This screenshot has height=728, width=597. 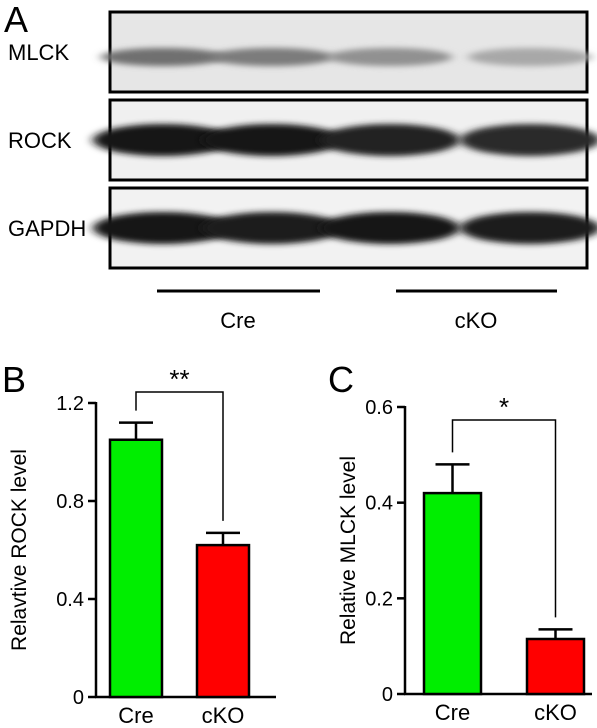 I want to click on blot-label-gapdh: GAPDH, so click(x=47, y=228).